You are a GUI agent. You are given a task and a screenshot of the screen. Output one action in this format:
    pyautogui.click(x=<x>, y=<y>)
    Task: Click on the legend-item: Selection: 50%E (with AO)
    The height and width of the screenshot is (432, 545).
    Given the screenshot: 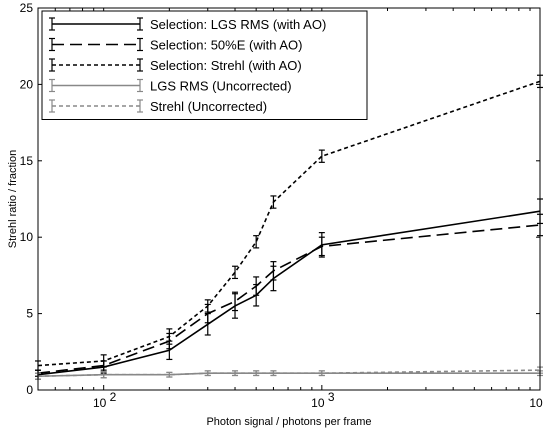 What is the action you would take?
    pyautogui.click(x=175, y=45)
    